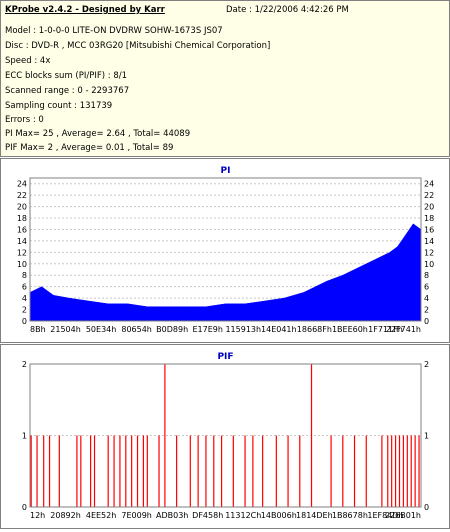 Image resolution: width=450 pixels, height=532 pixels. Describe the element at coordinates (37, 515) in the screenshot. I see `x-tick-label: 12h` at that location.